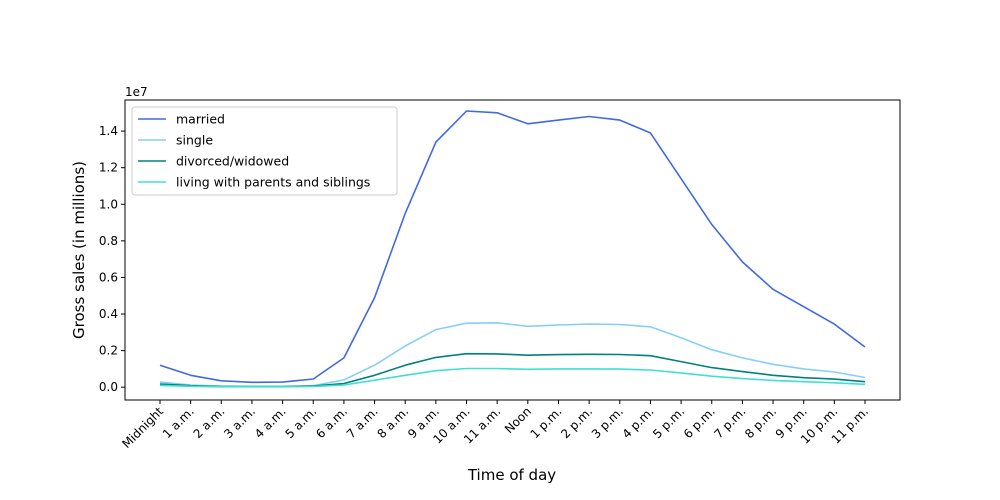  I want to click on y-tick-label: 1.2, so click(108, 168).